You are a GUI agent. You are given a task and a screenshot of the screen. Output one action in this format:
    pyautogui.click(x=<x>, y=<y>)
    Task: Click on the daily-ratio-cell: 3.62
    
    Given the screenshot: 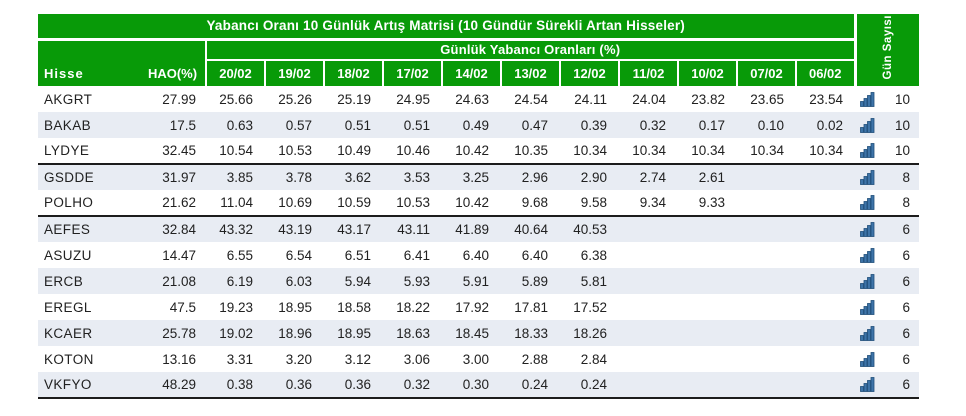 What is the action you would take?
    pyautogui.click(x=353, y=177)
    